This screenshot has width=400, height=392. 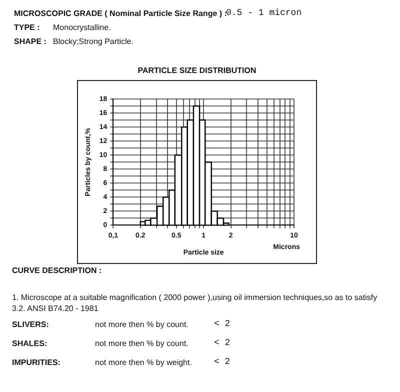 I want to click on text: TYPE :, so click(x=27, y=27).